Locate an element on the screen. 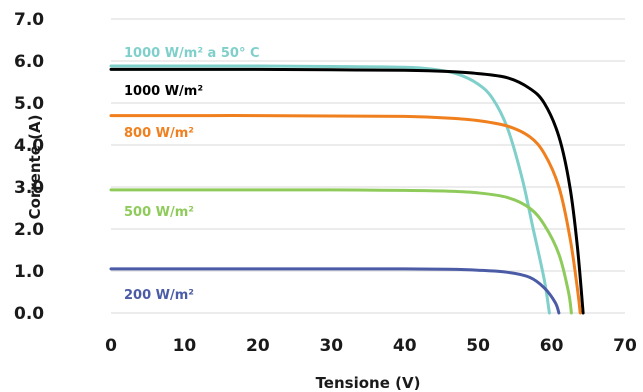 Image resolution: width=643 pixels, height=392 pixels. y-tick-label: 7.0 is located at coordinates (29, 20).